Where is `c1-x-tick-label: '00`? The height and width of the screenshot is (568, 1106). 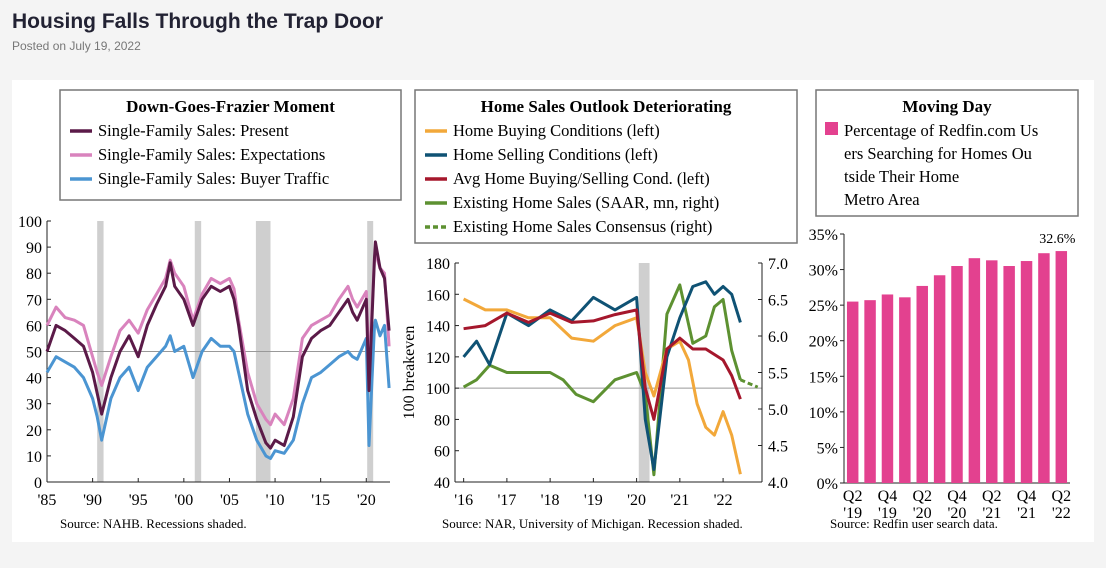 c1-x-tick-label: '00 is located at coordinates (183, 500).